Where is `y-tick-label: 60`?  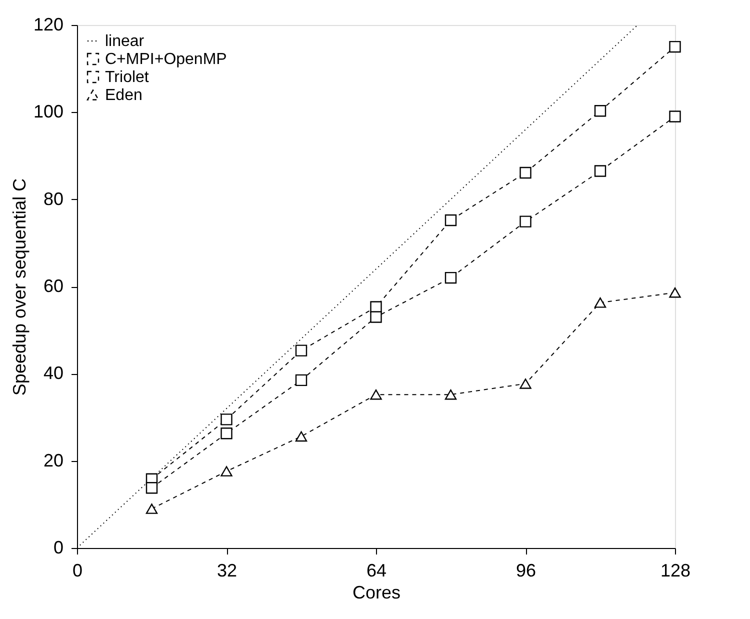
y-tick-label: 60 is located at coordinates (53, 286).